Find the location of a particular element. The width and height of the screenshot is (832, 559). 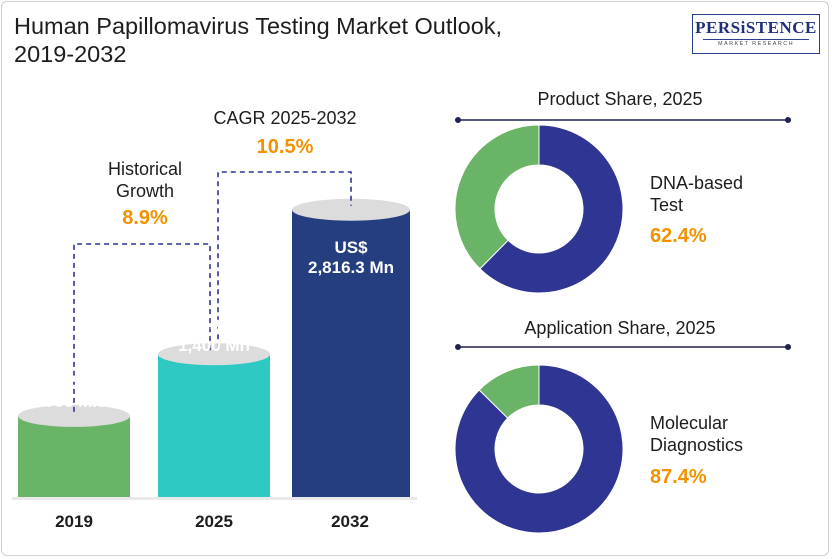

historical-growth-label-1: Historical is located at coordinates (144, 169).